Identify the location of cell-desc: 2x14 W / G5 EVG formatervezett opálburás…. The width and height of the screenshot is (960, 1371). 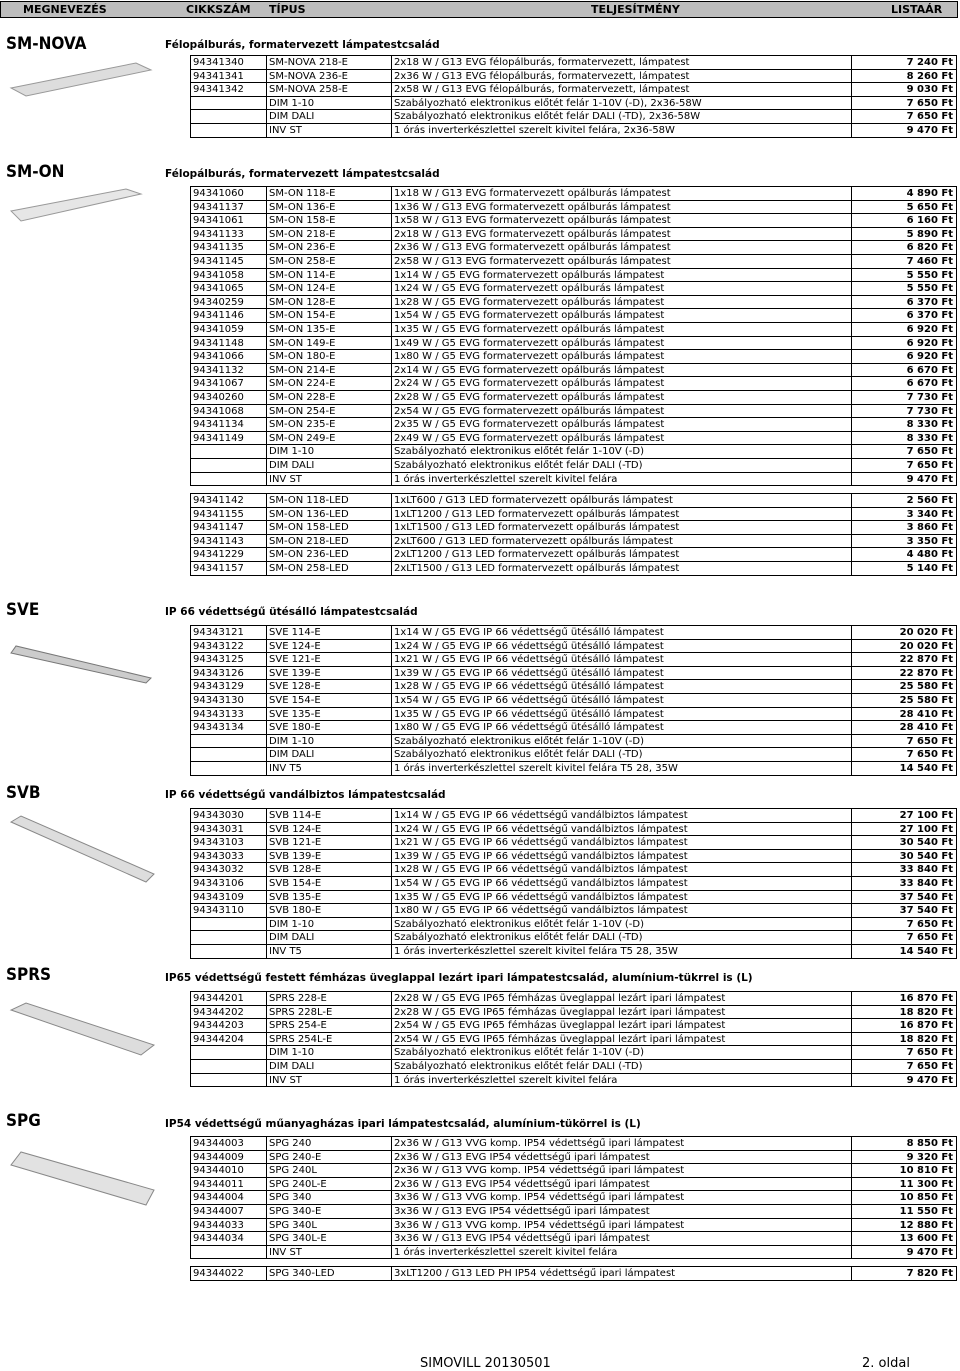
(621, 370).